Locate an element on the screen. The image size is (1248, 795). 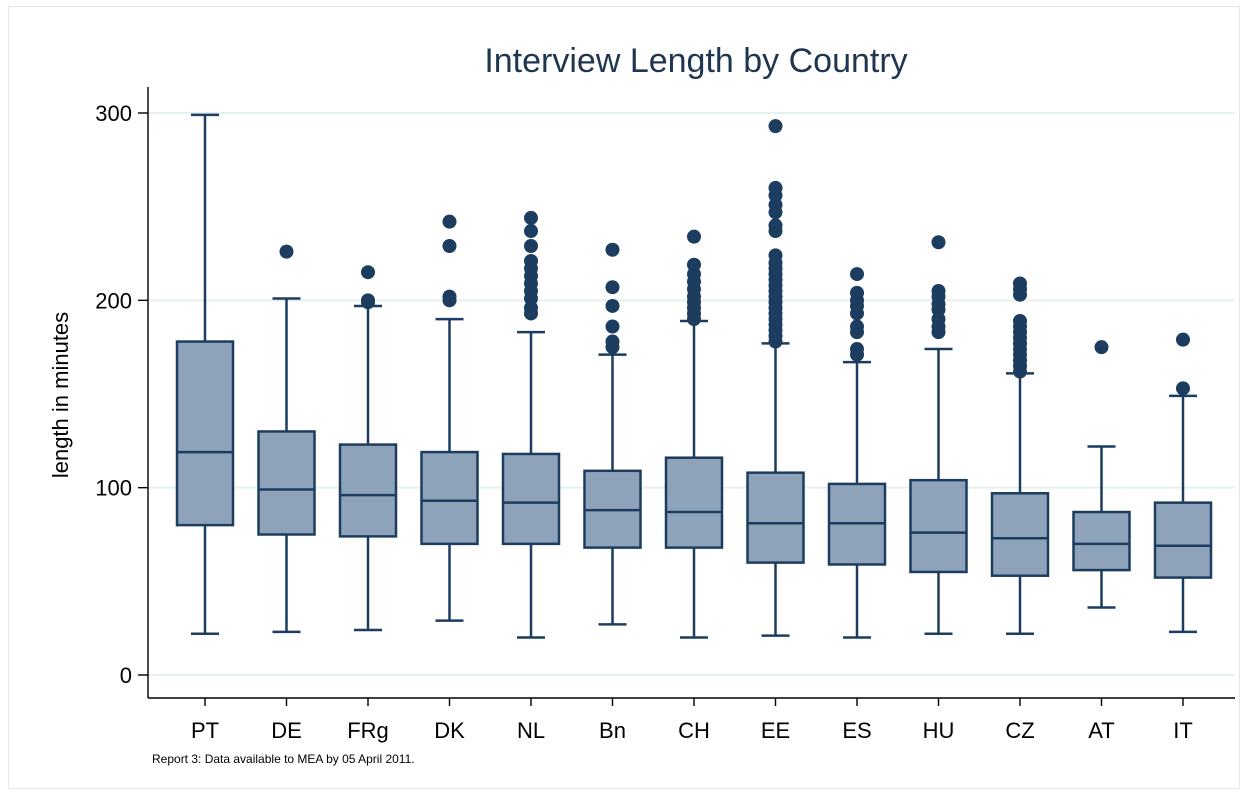
box-group-it is located at coordinates (1183, 483).